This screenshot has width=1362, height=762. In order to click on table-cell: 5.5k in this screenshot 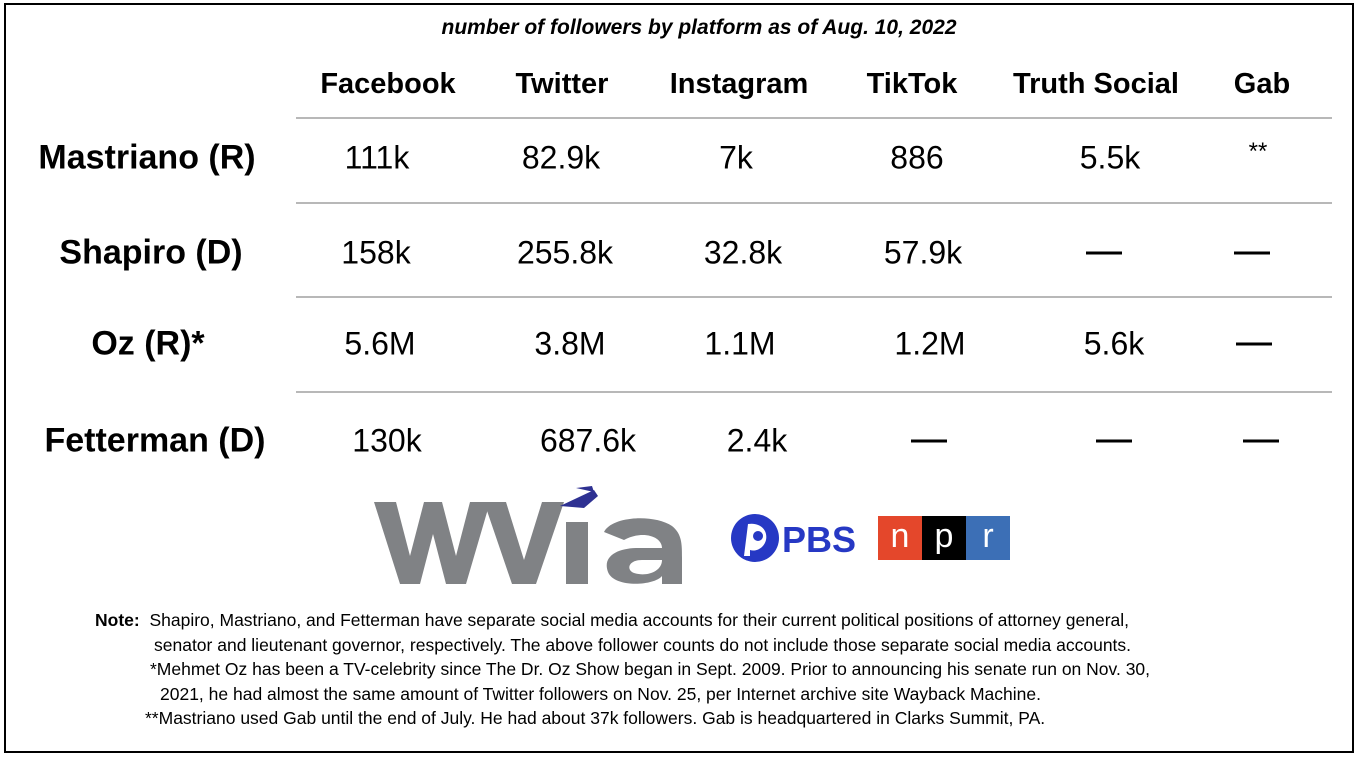, I will do `click(1110, 157)`.